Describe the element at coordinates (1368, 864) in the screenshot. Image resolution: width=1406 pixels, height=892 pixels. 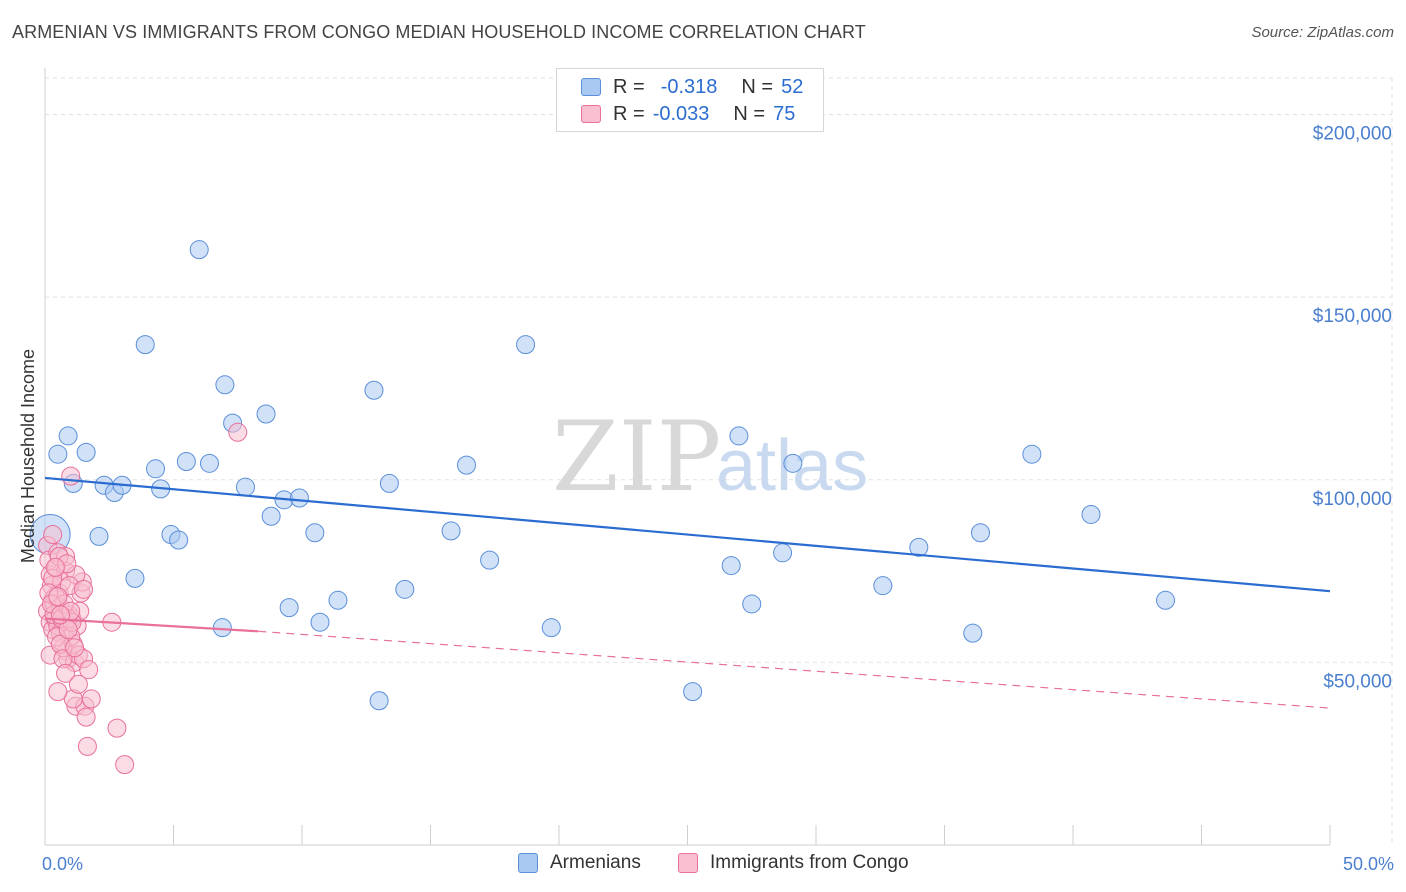
I see `x-tick-label-max: 50.0%` at that location.